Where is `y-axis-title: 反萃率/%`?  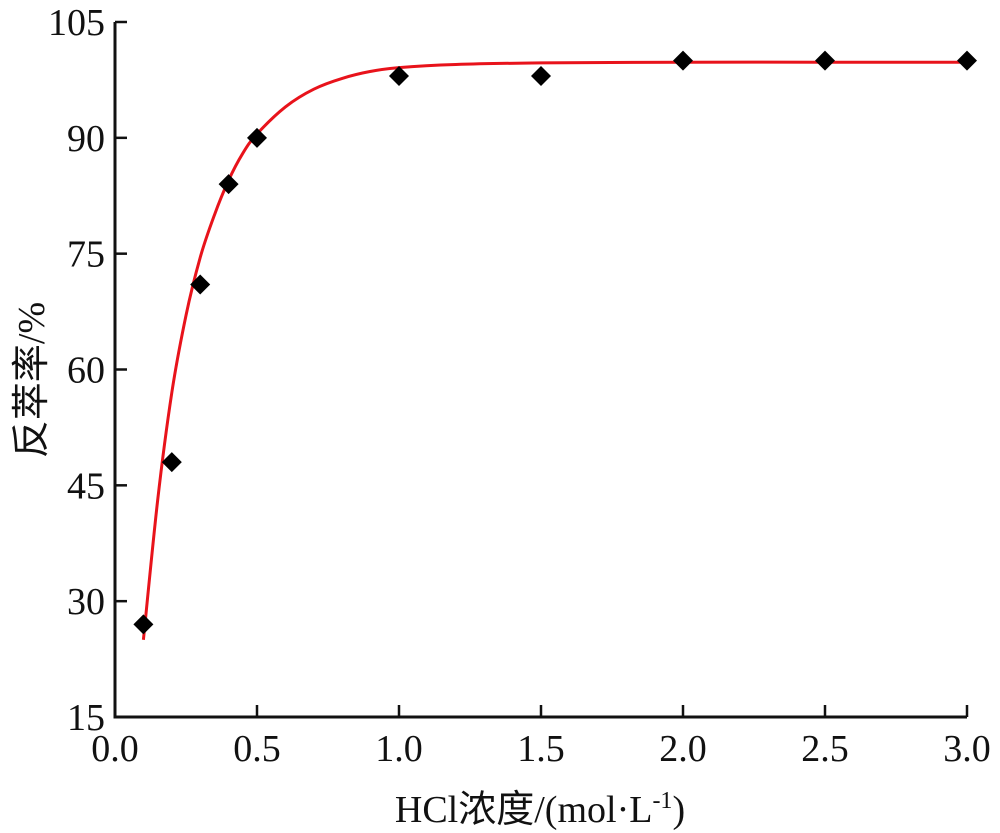
y-axis-title: 反萃率/% is located at coordinates (32, 380).